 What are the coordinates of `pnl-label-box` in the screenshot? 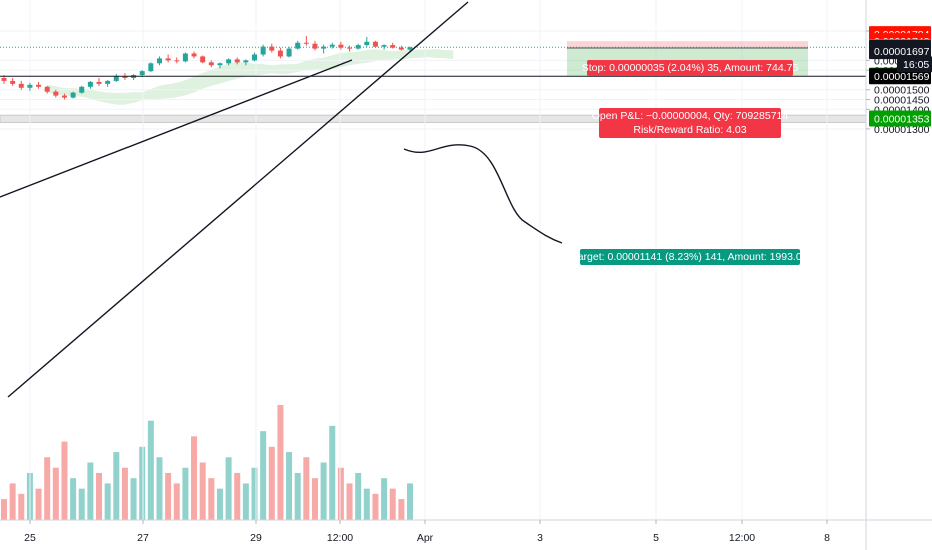 It's located at (690, 123).